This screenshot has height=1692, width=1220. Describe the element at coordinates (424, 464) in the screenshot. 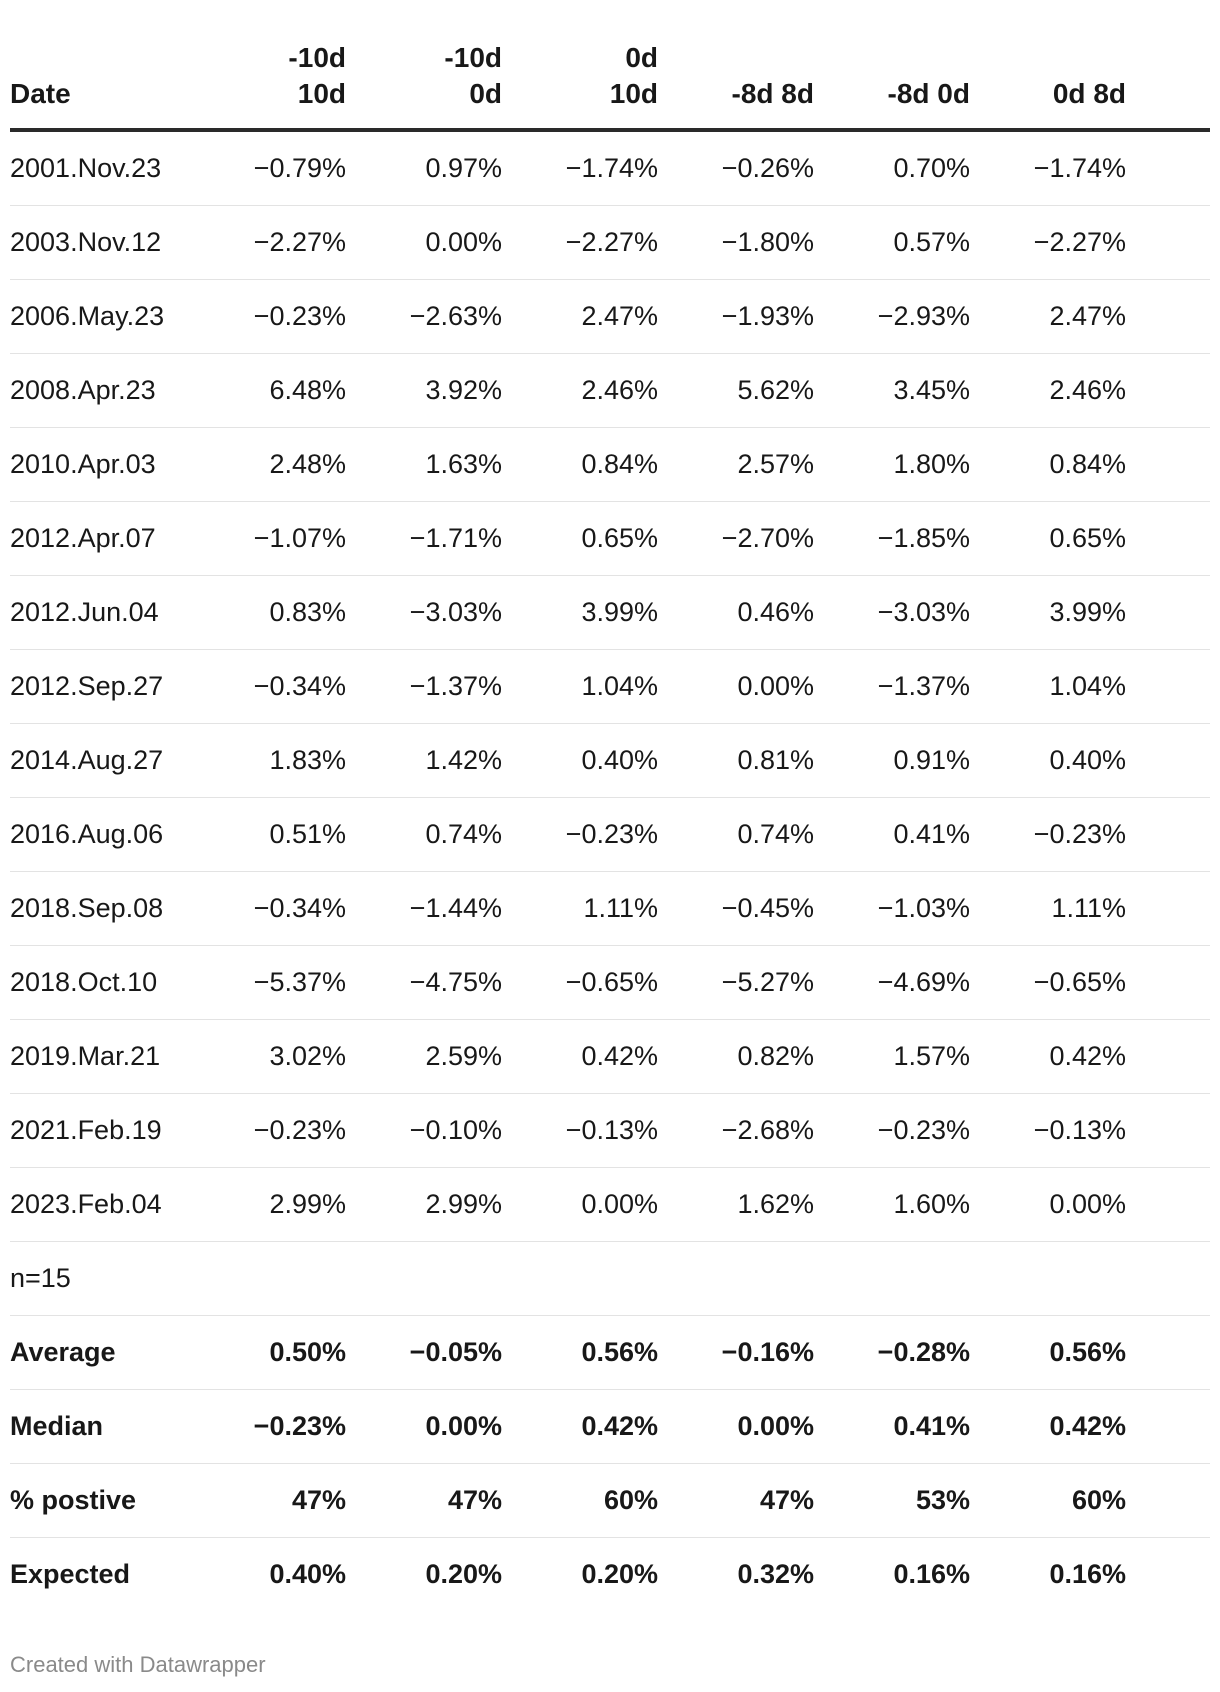

I see `table-cell: 1.63%` at that location.